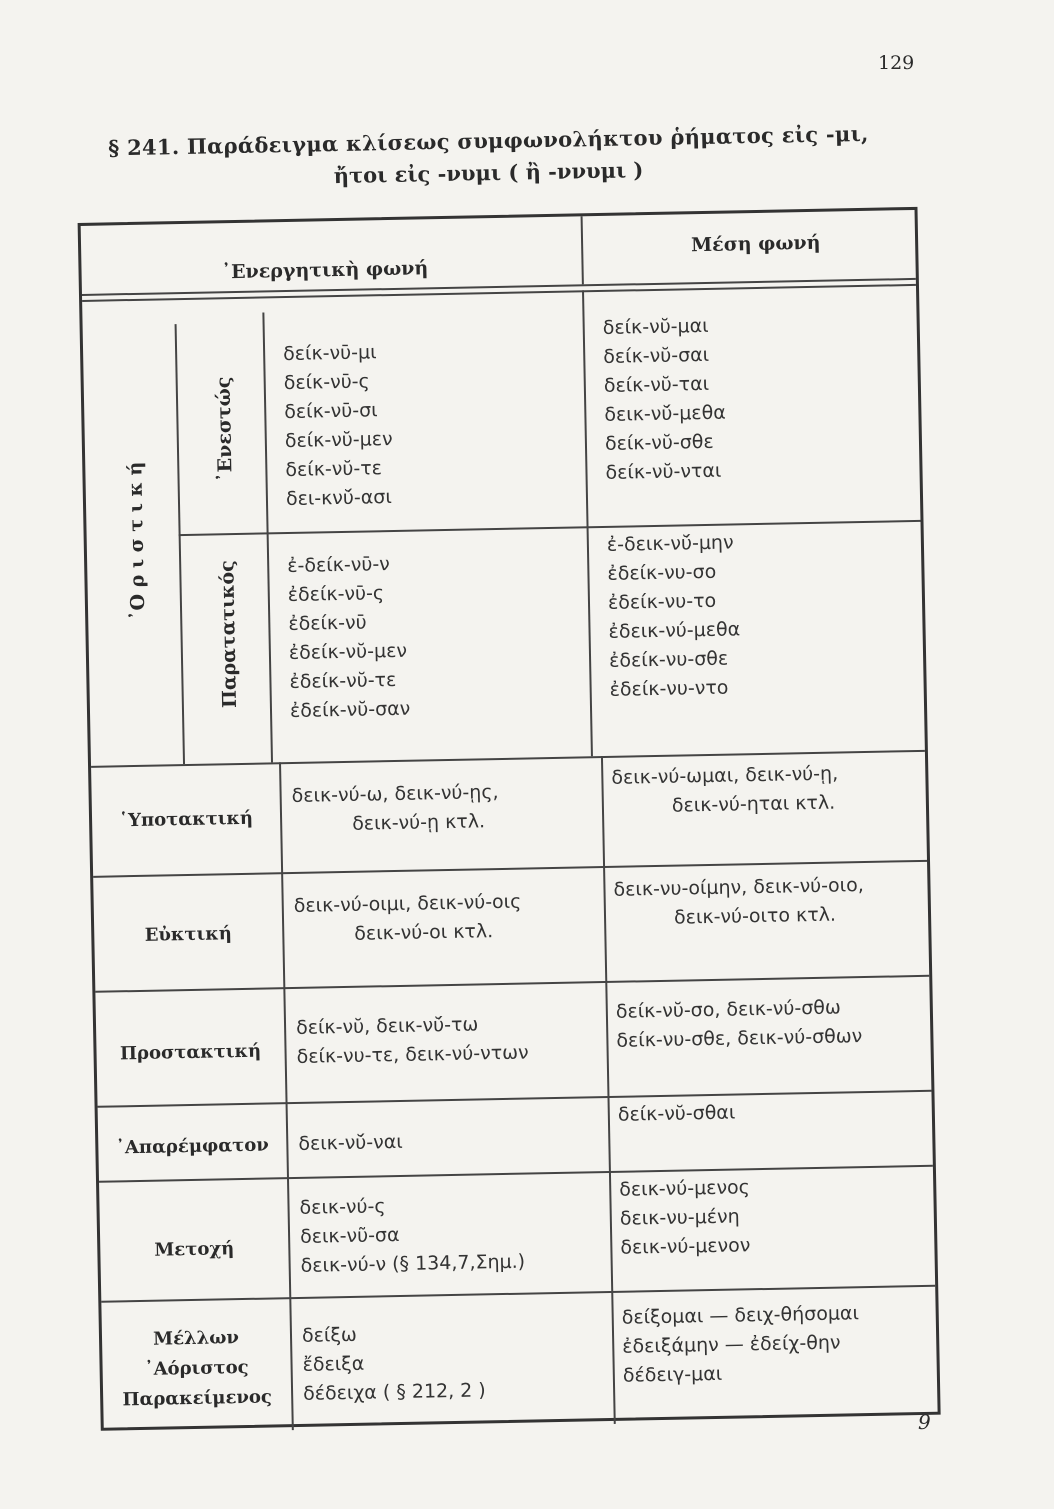 This screenshot has height=1509, width=1054. Describe the element at coordinates (662, 601) in the screenshot. I see `form: ἐδείκ-νυ-το` at that location.